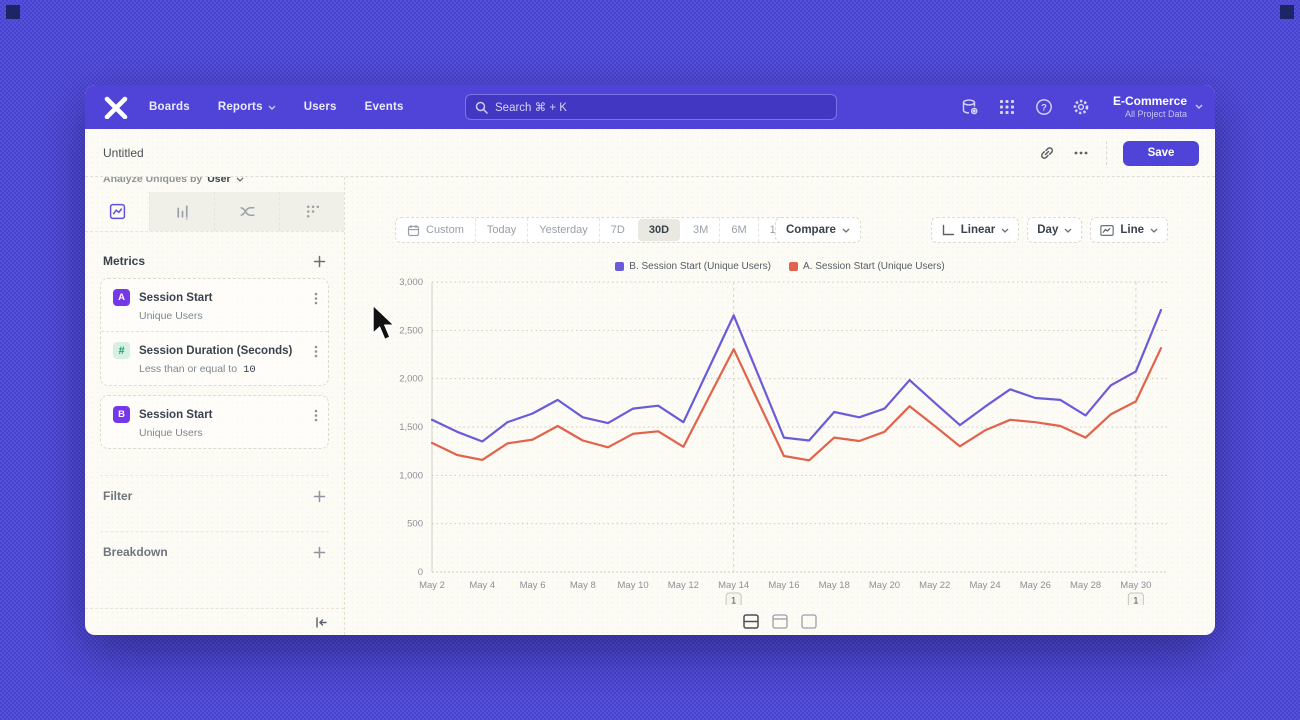  I want to click on nav-item-events: Events, so click(384, 107).